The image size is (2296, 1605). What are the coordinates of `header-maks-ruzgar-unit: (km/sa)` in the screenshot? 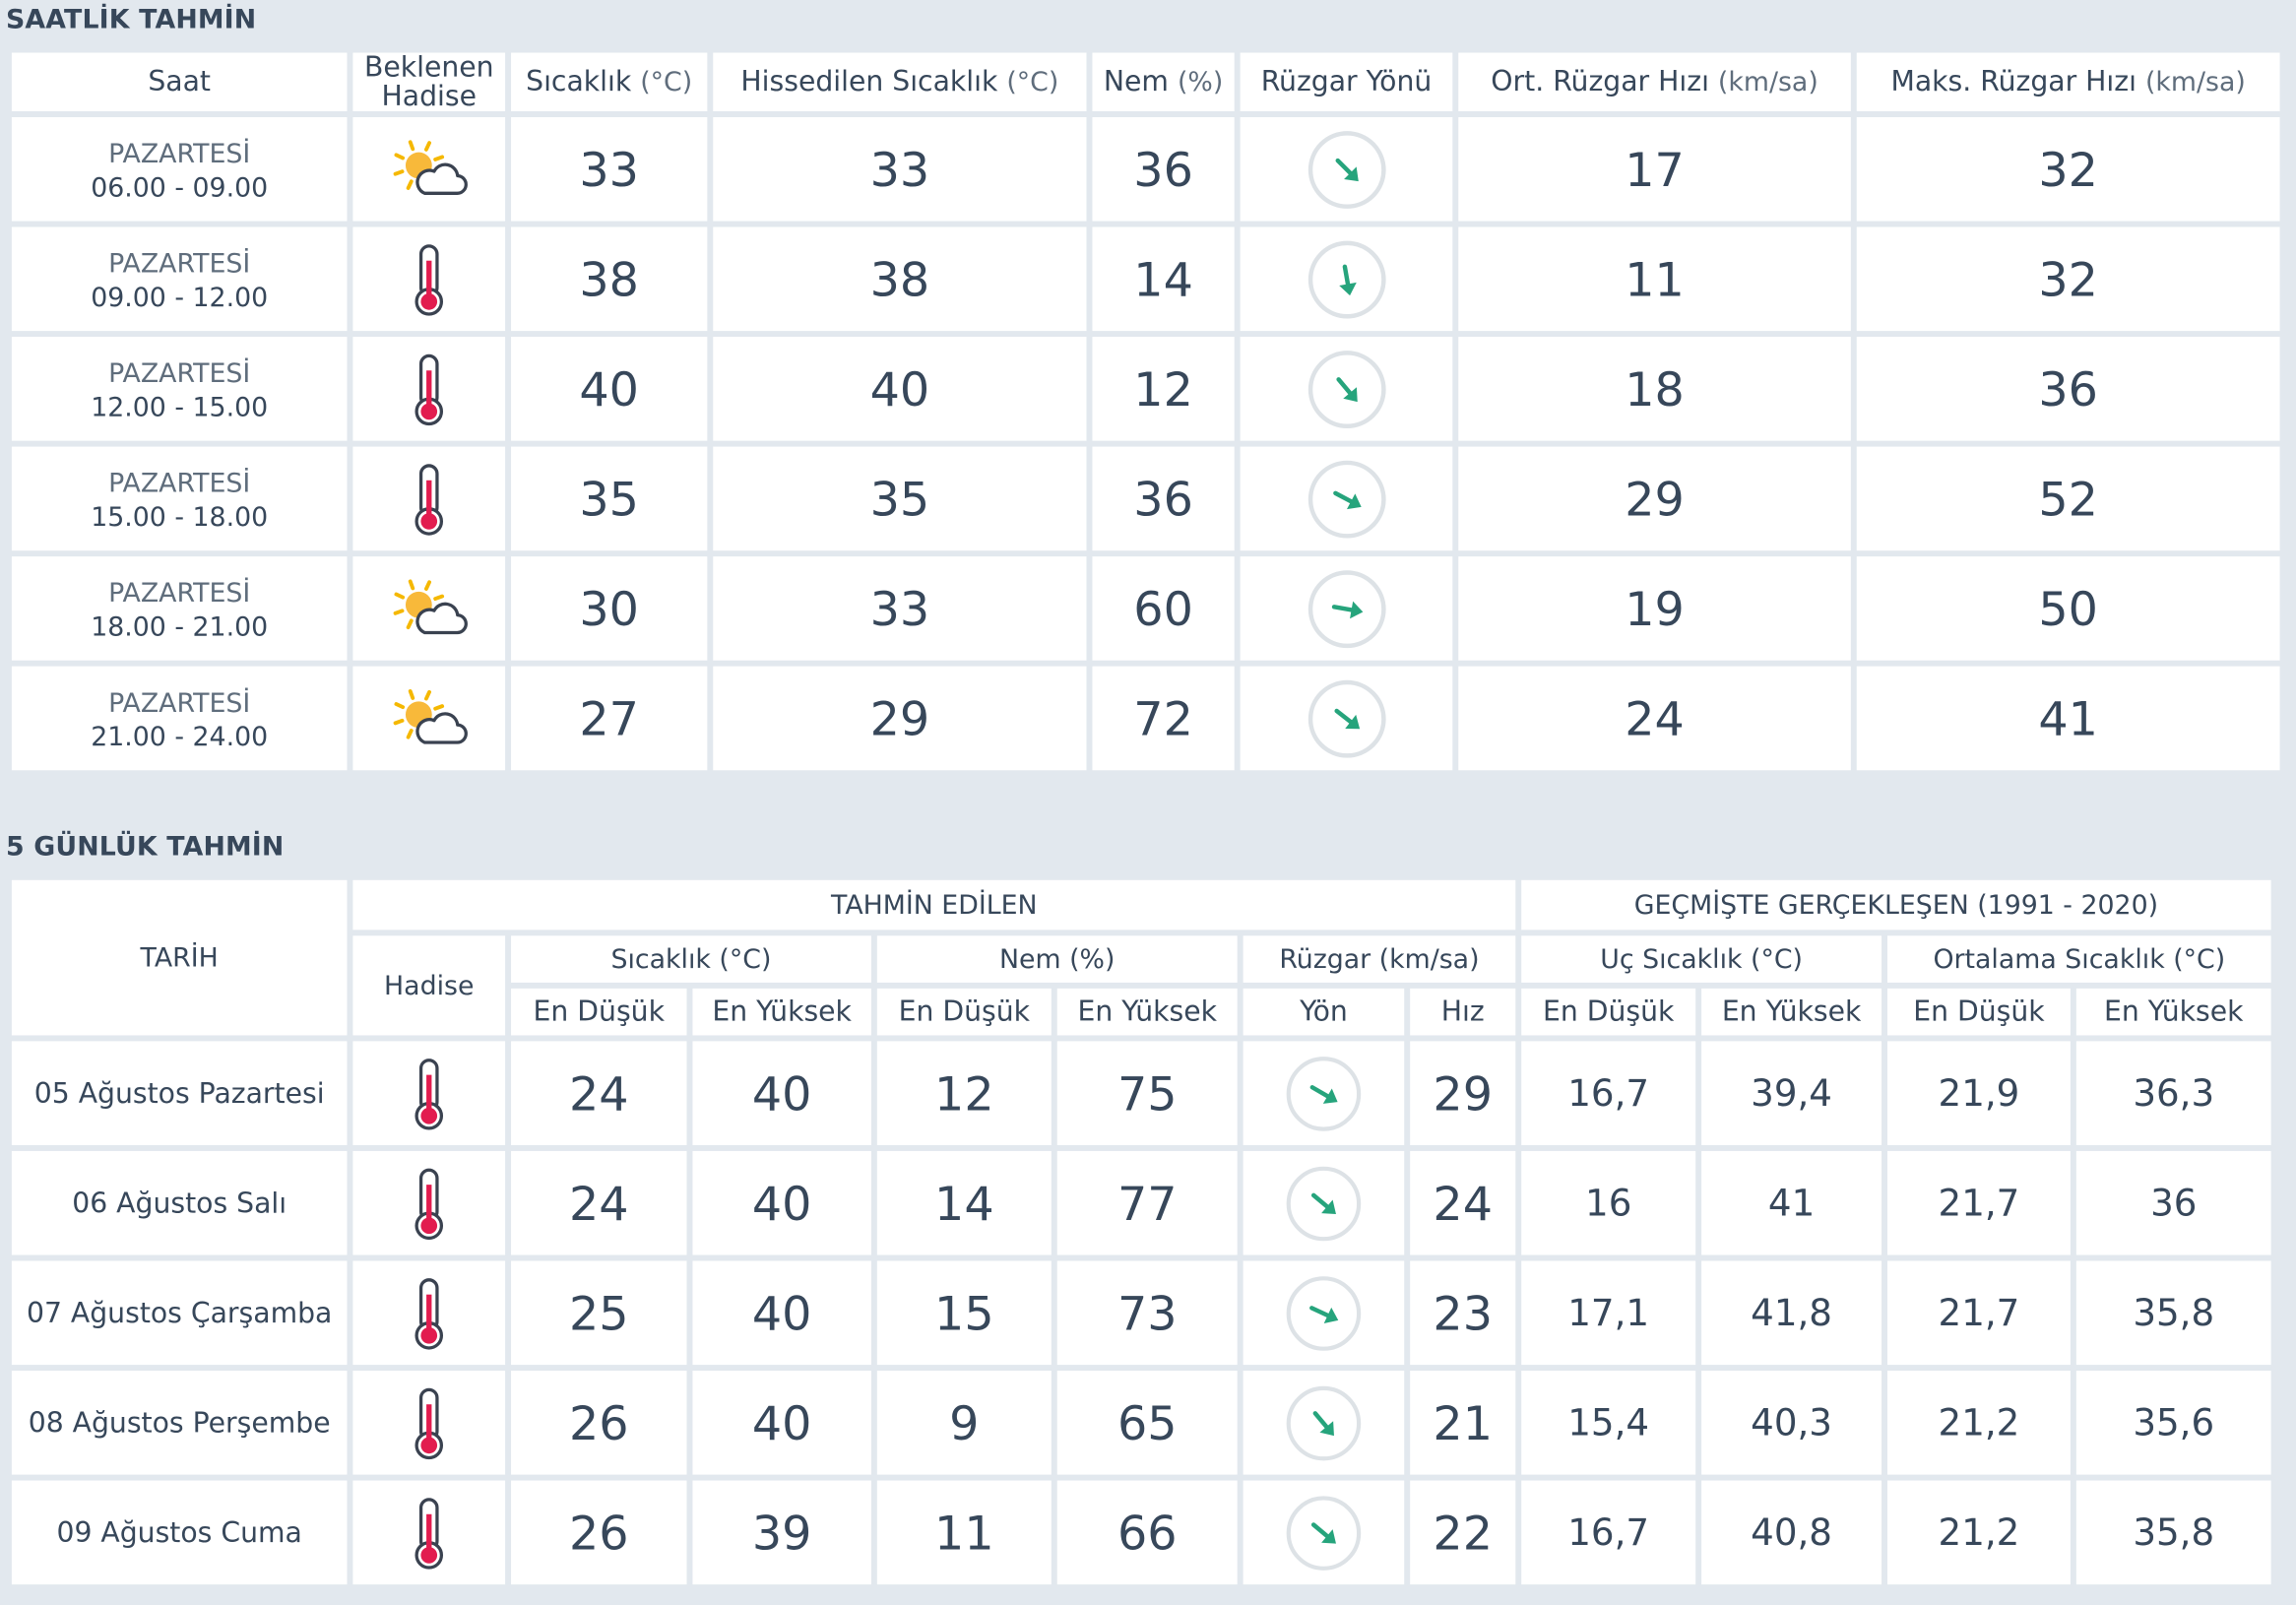 It's located at (2195, 81).